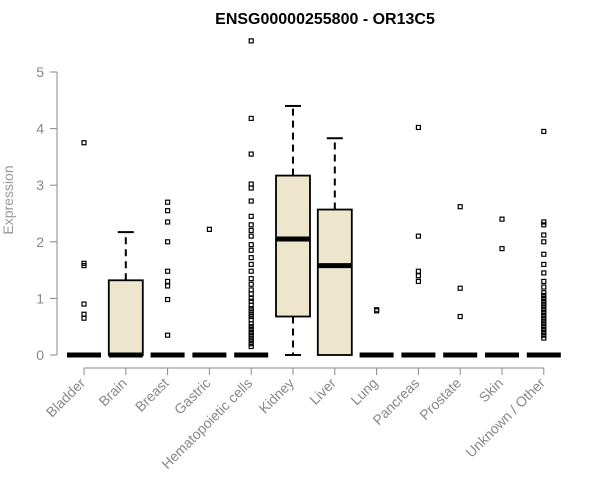 This screenshot has width=600, height=500. What do you see at coordinates (84, 249) in the screenshot?
I see `box-bladder` at bounding box center [84, 249].